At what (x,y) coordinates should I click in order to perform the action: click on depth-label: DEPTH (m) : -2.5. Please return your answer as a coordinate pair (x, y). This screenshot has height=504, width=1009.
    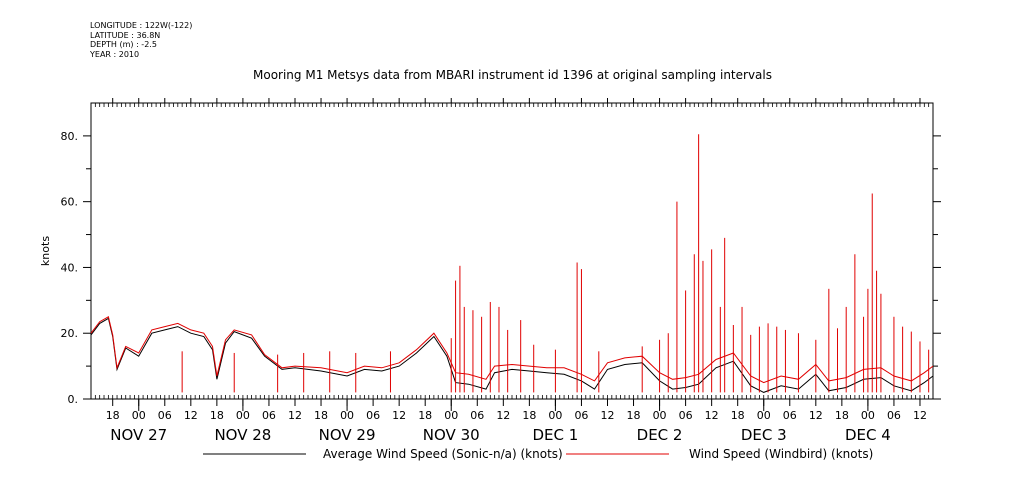
    Looking at the image, I should click on (123, 44).